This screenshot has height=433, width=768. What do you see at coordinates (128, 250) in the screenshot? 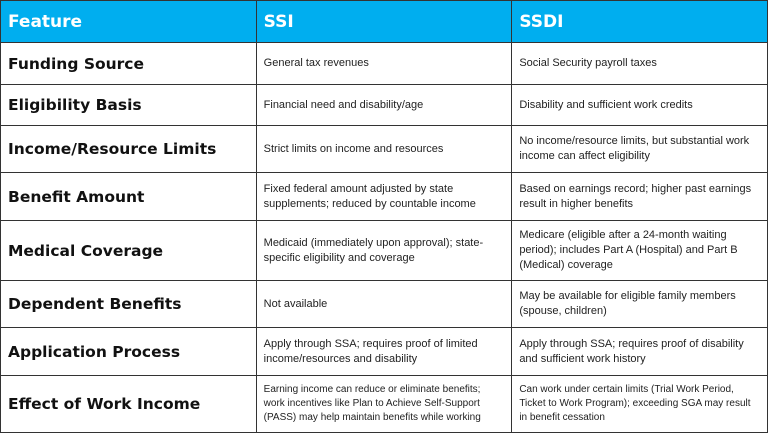
I see `feature-cell: Medical Coverage` at bounding box center [128, 250].